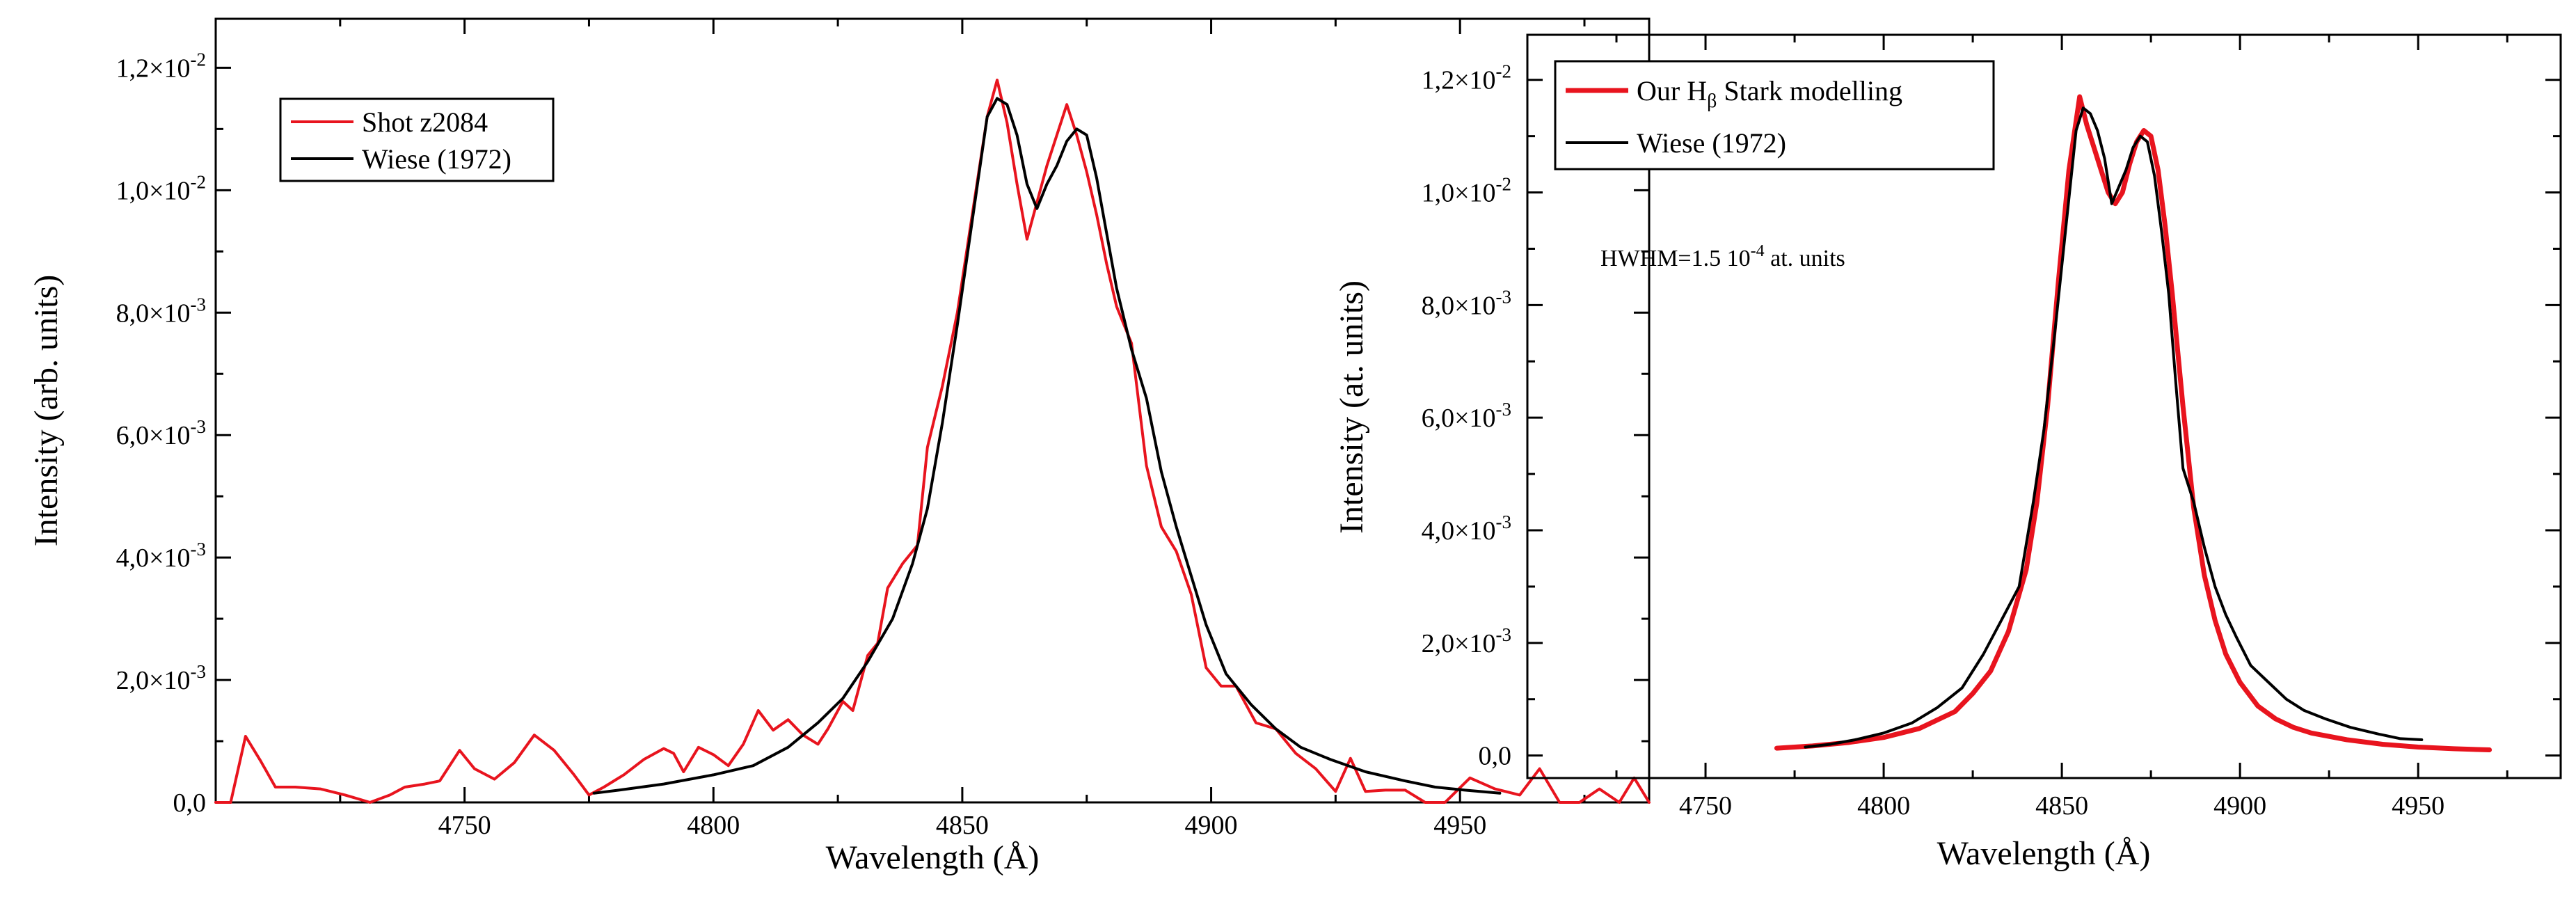  Describe the element at coordinates (161, 188) in the screenshot. I see `left-y-tick-label-5: 1,0×10⁻²` at that location.